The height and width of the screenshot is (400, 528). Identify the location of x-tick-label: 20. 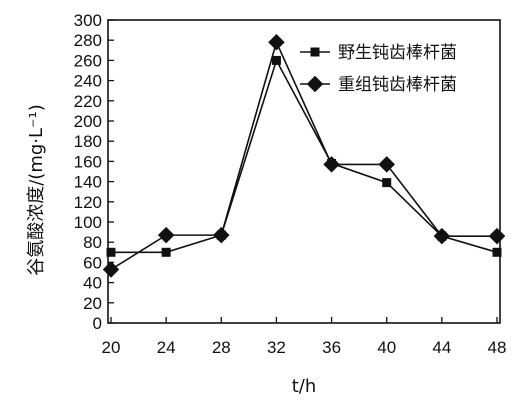
(111, 347).